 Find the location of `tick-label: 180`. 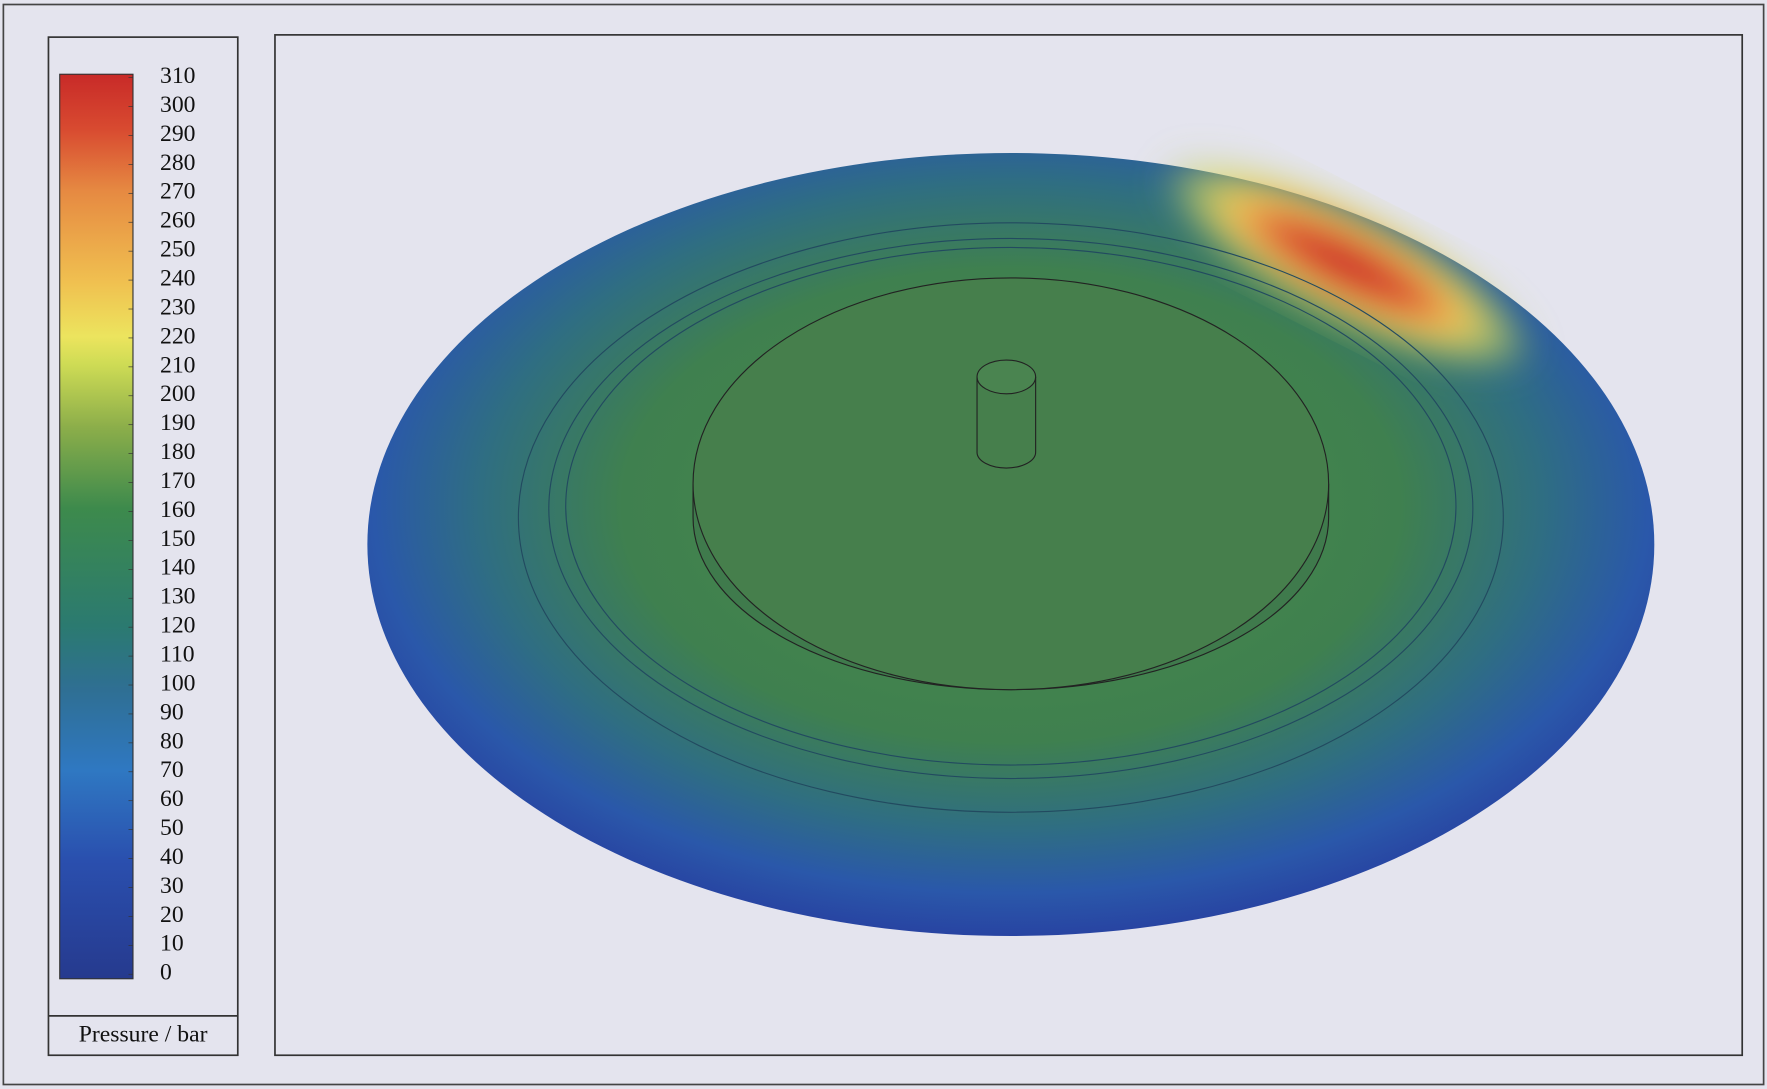

tick-label: 180 is located at coordinates (177, 452).